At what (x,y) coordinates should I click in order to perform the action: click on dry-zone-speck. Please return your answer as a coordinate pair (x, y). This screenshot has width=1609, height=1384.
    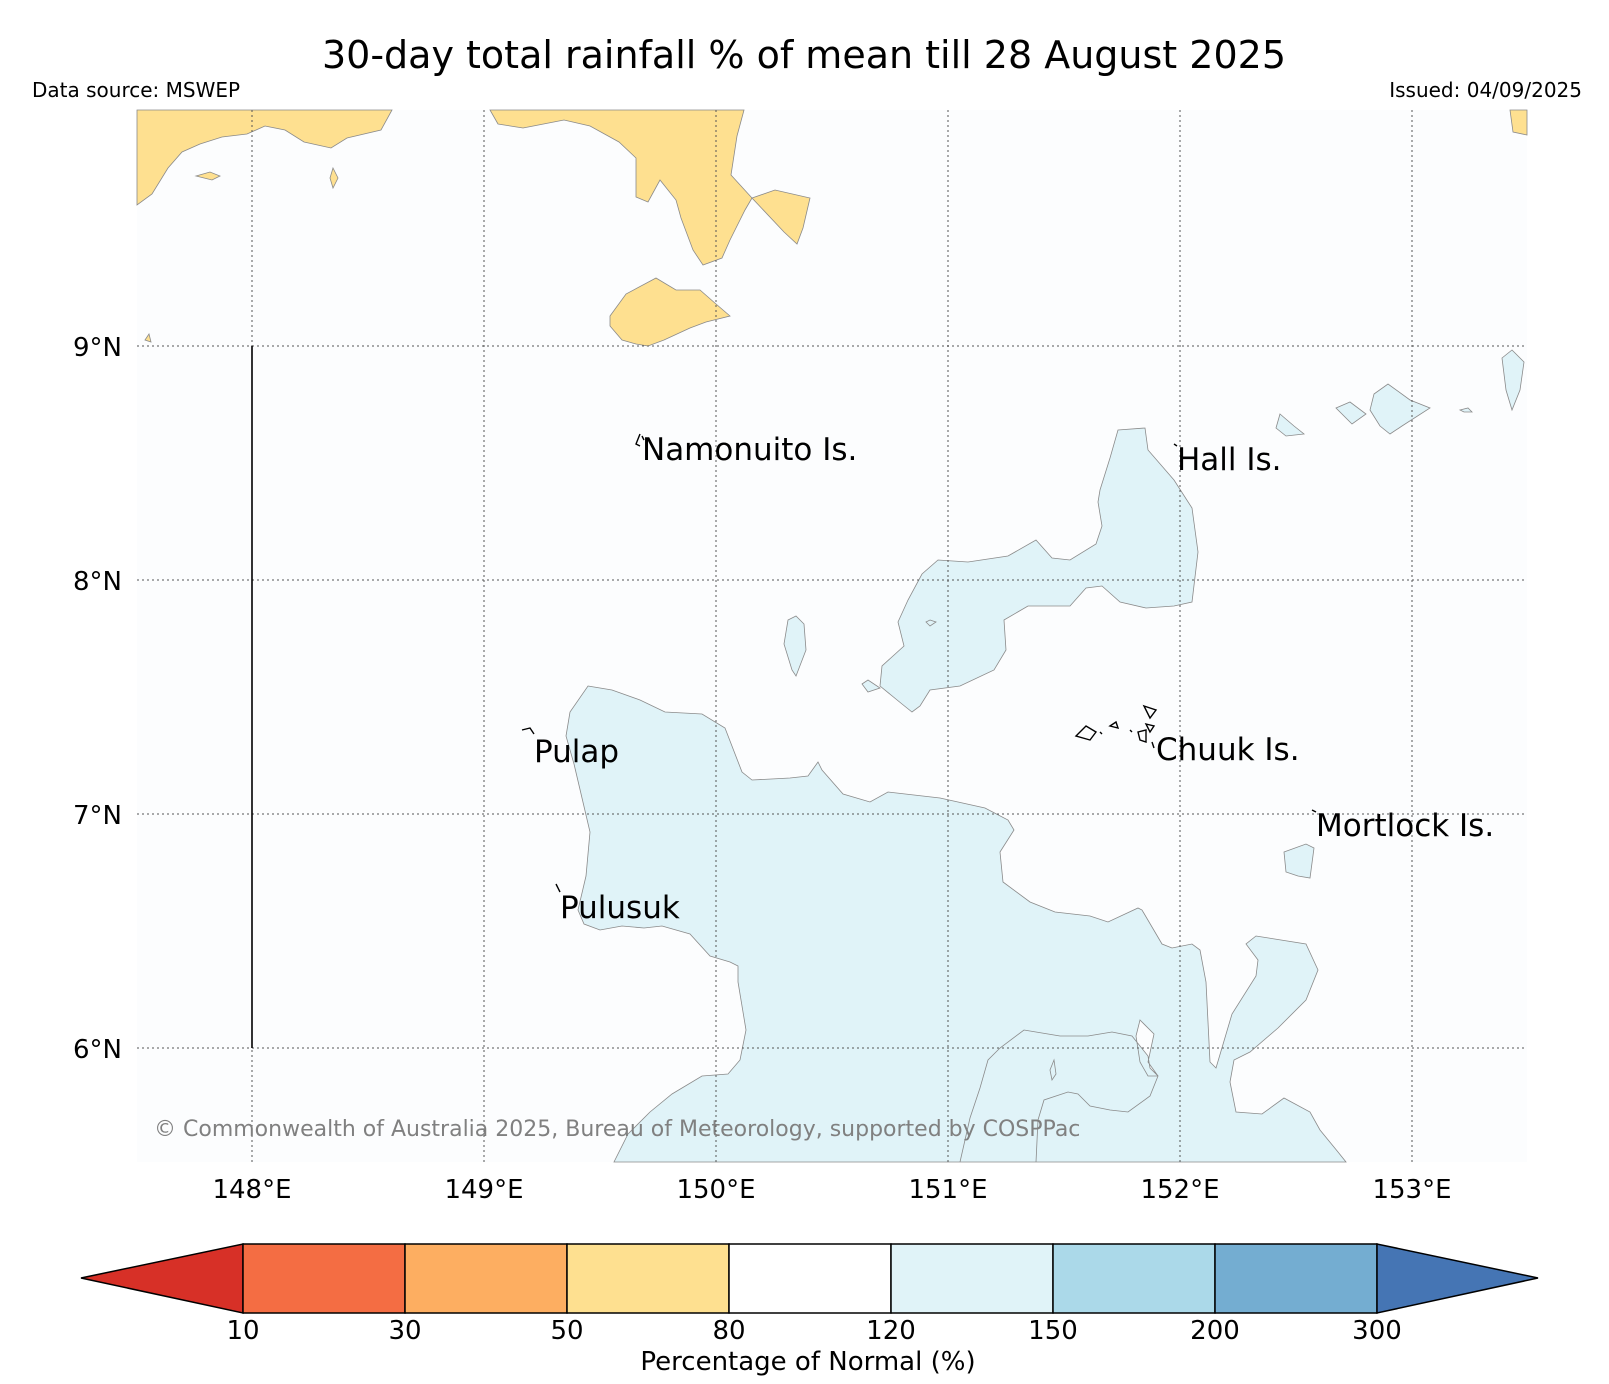
    Looking at the image, I should click on (148, 338).